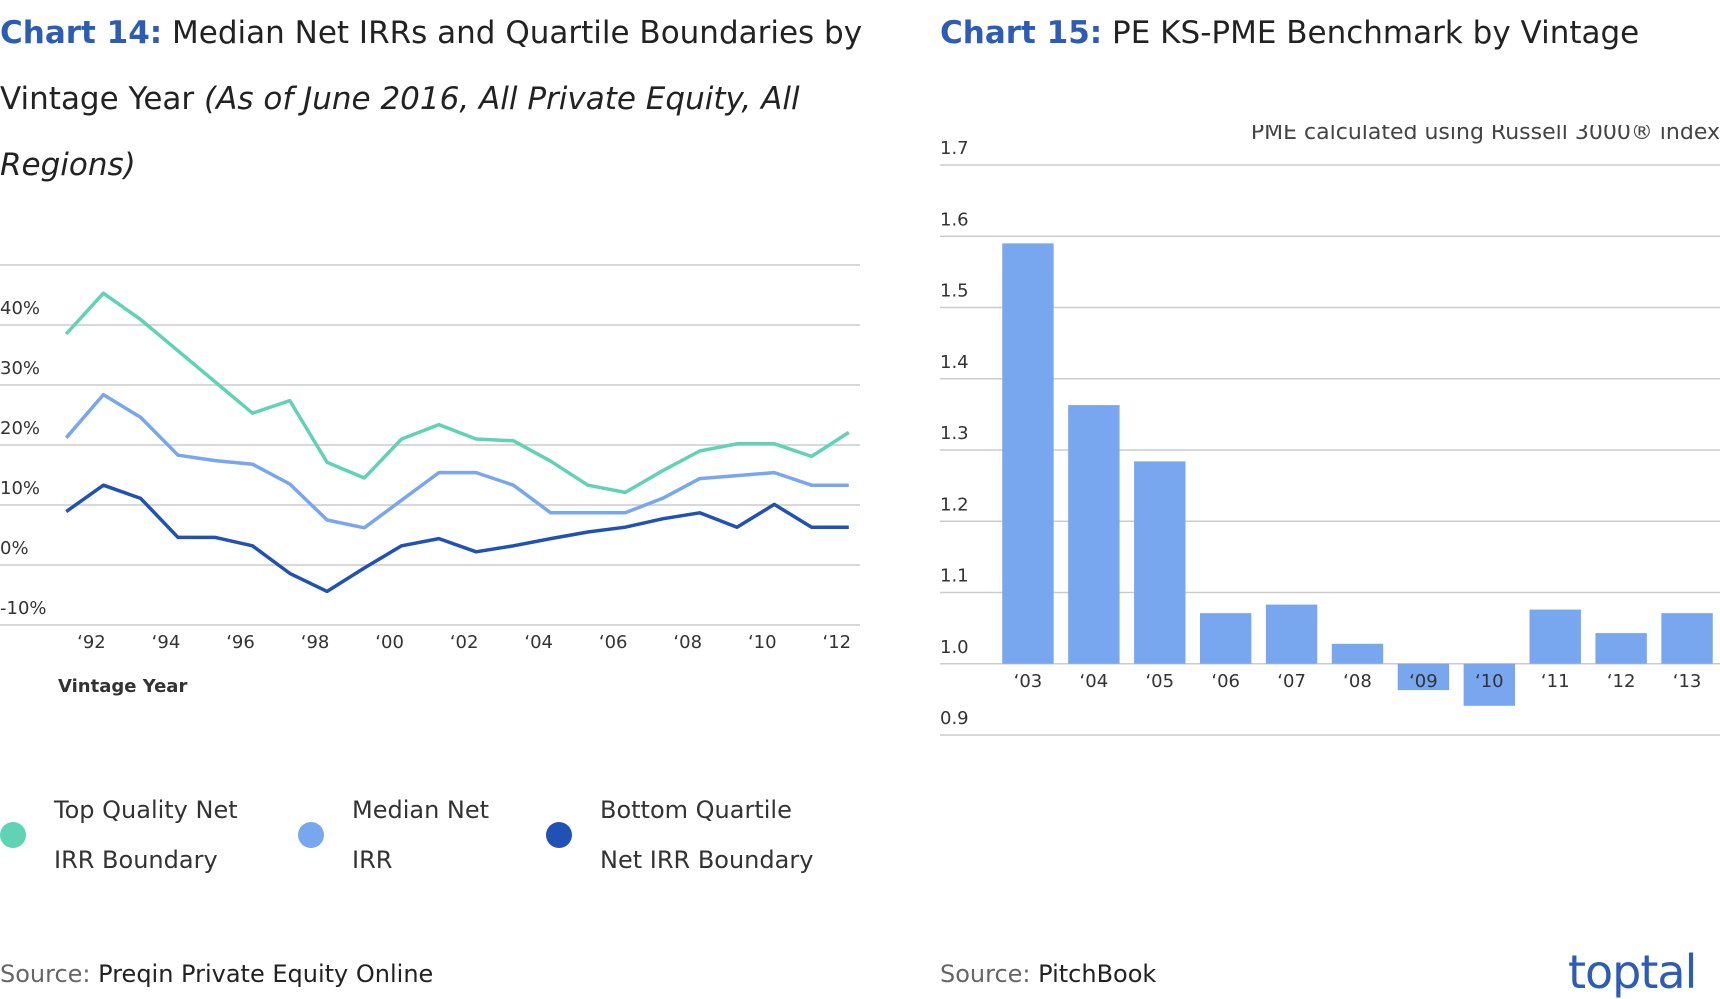 This screenshot has width=1720, height=999. I want to click on y-tick-label: 0.9, so click(954, 718).